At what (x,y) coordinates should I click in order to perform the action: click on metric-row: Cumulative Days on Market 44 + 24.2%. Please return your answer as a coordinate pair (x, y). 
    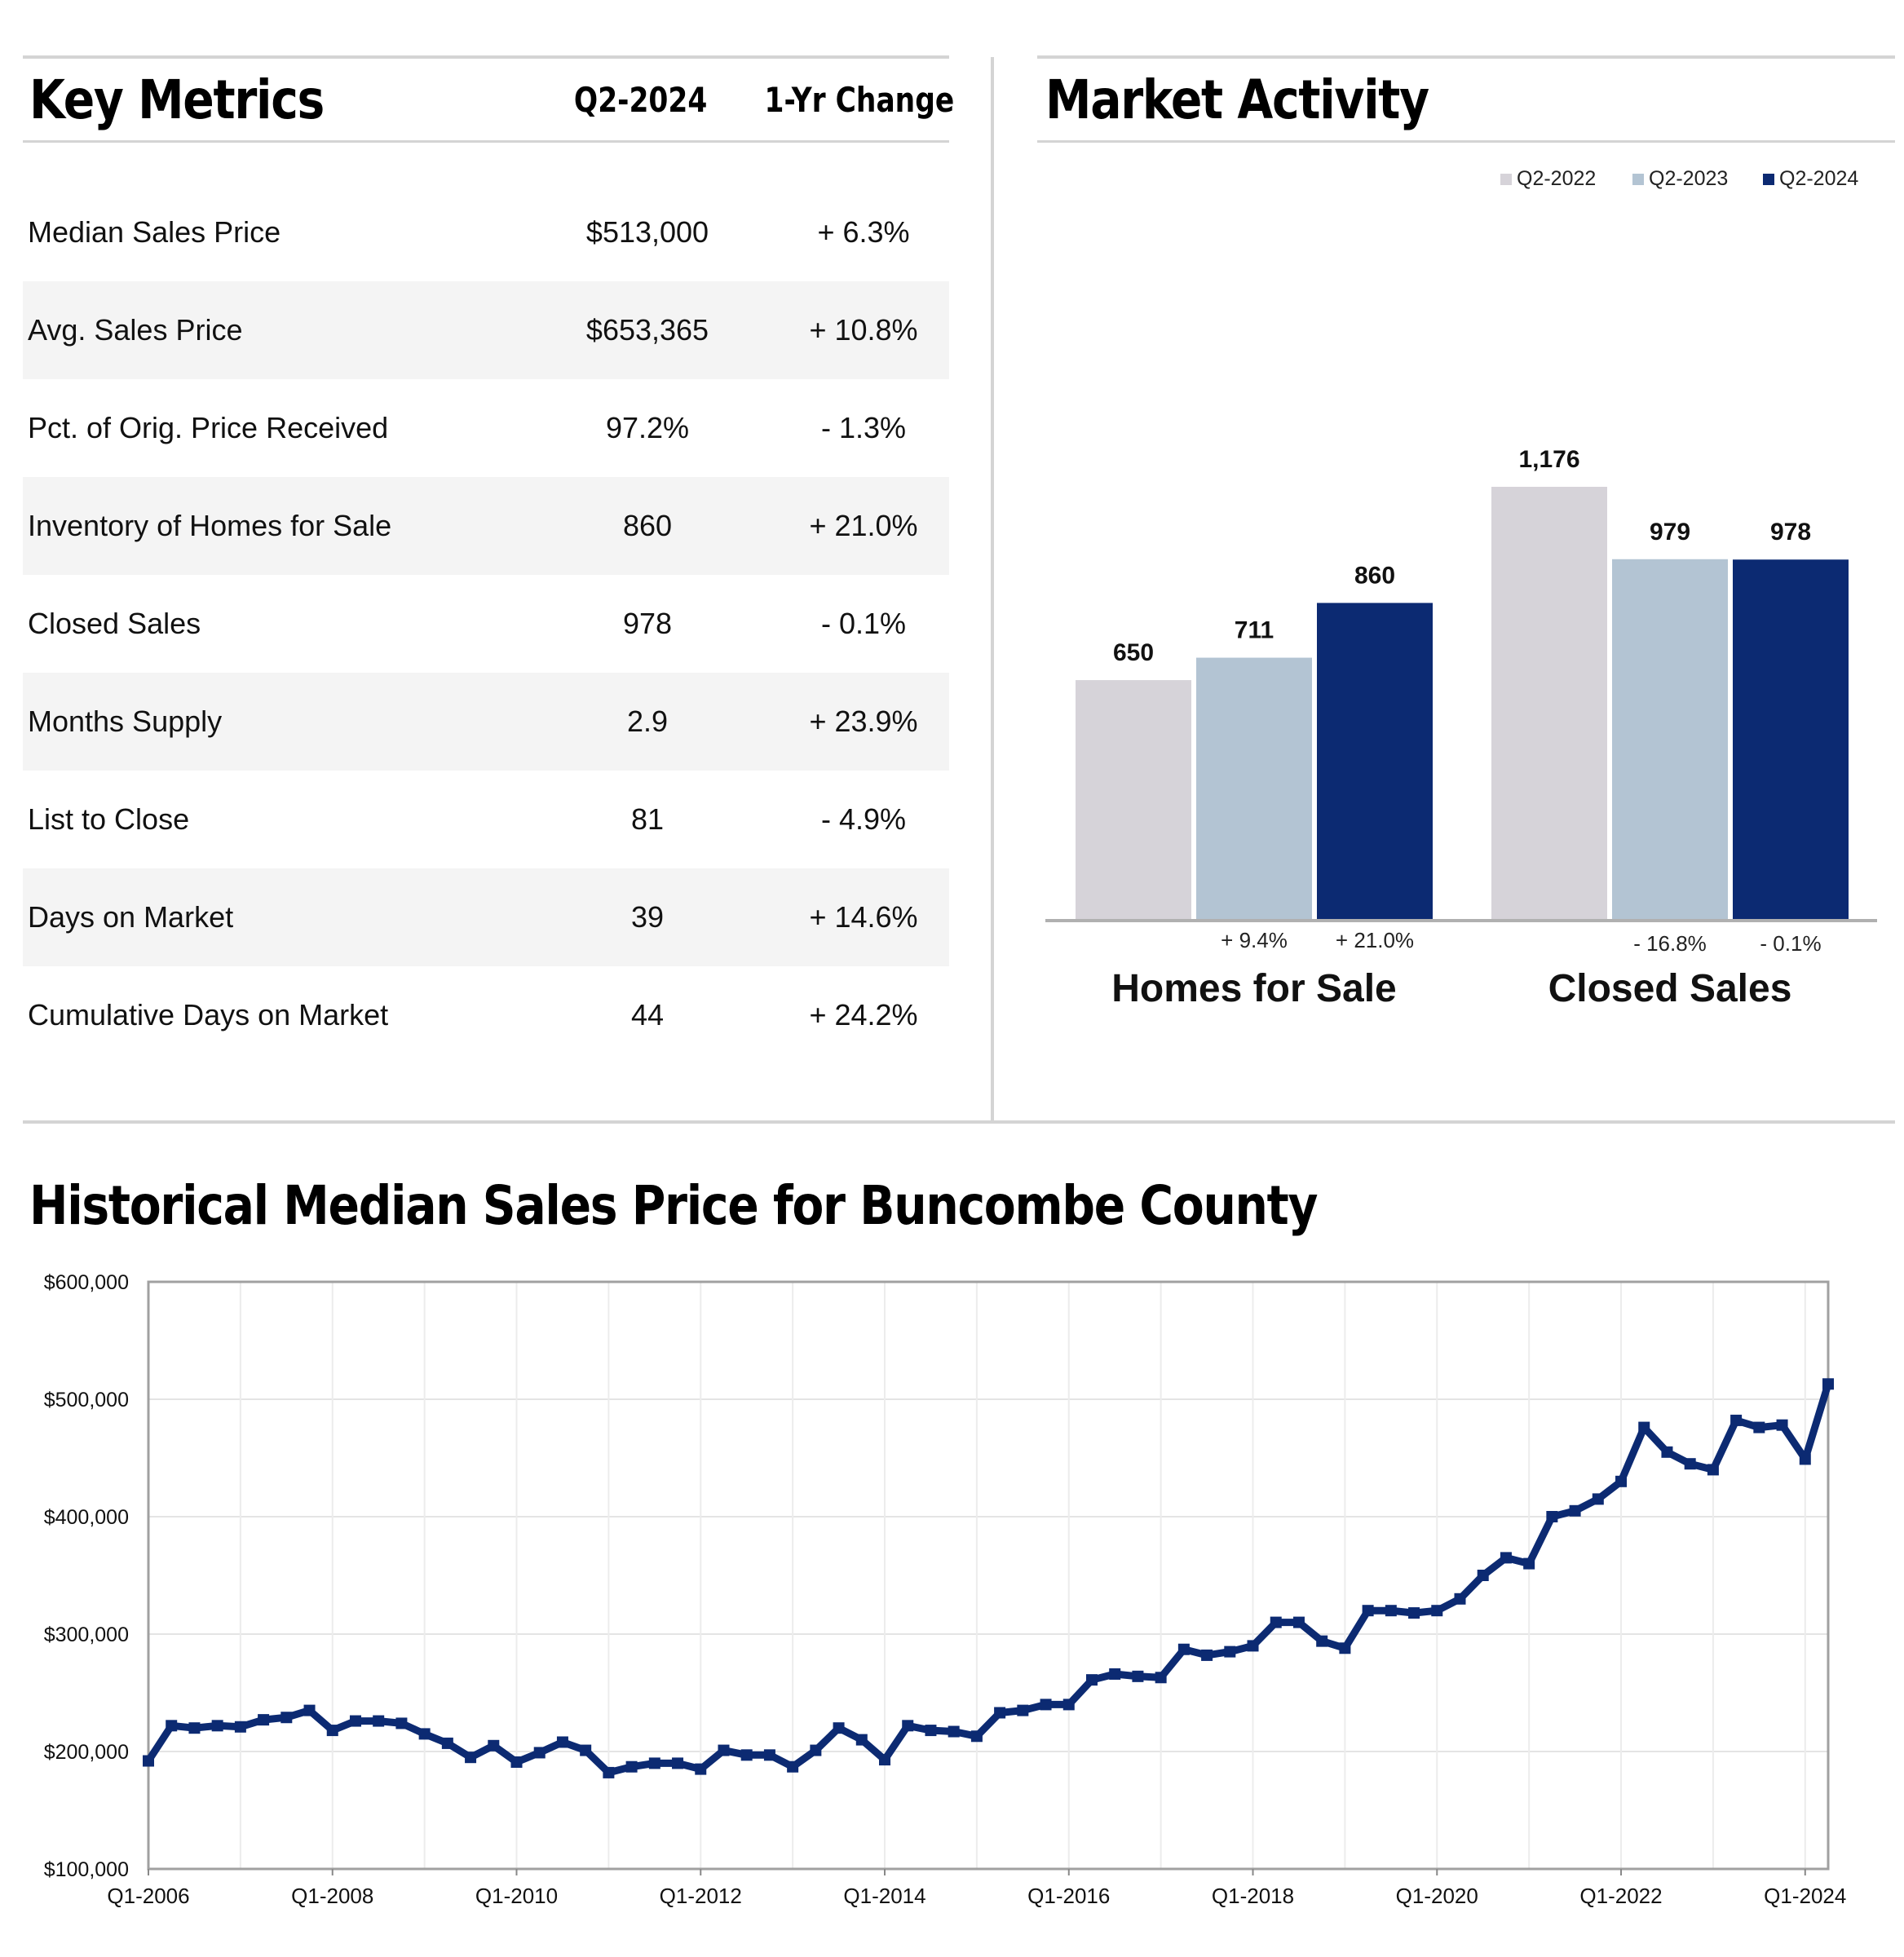
    Looking at the image, I should click on (486, 1015).